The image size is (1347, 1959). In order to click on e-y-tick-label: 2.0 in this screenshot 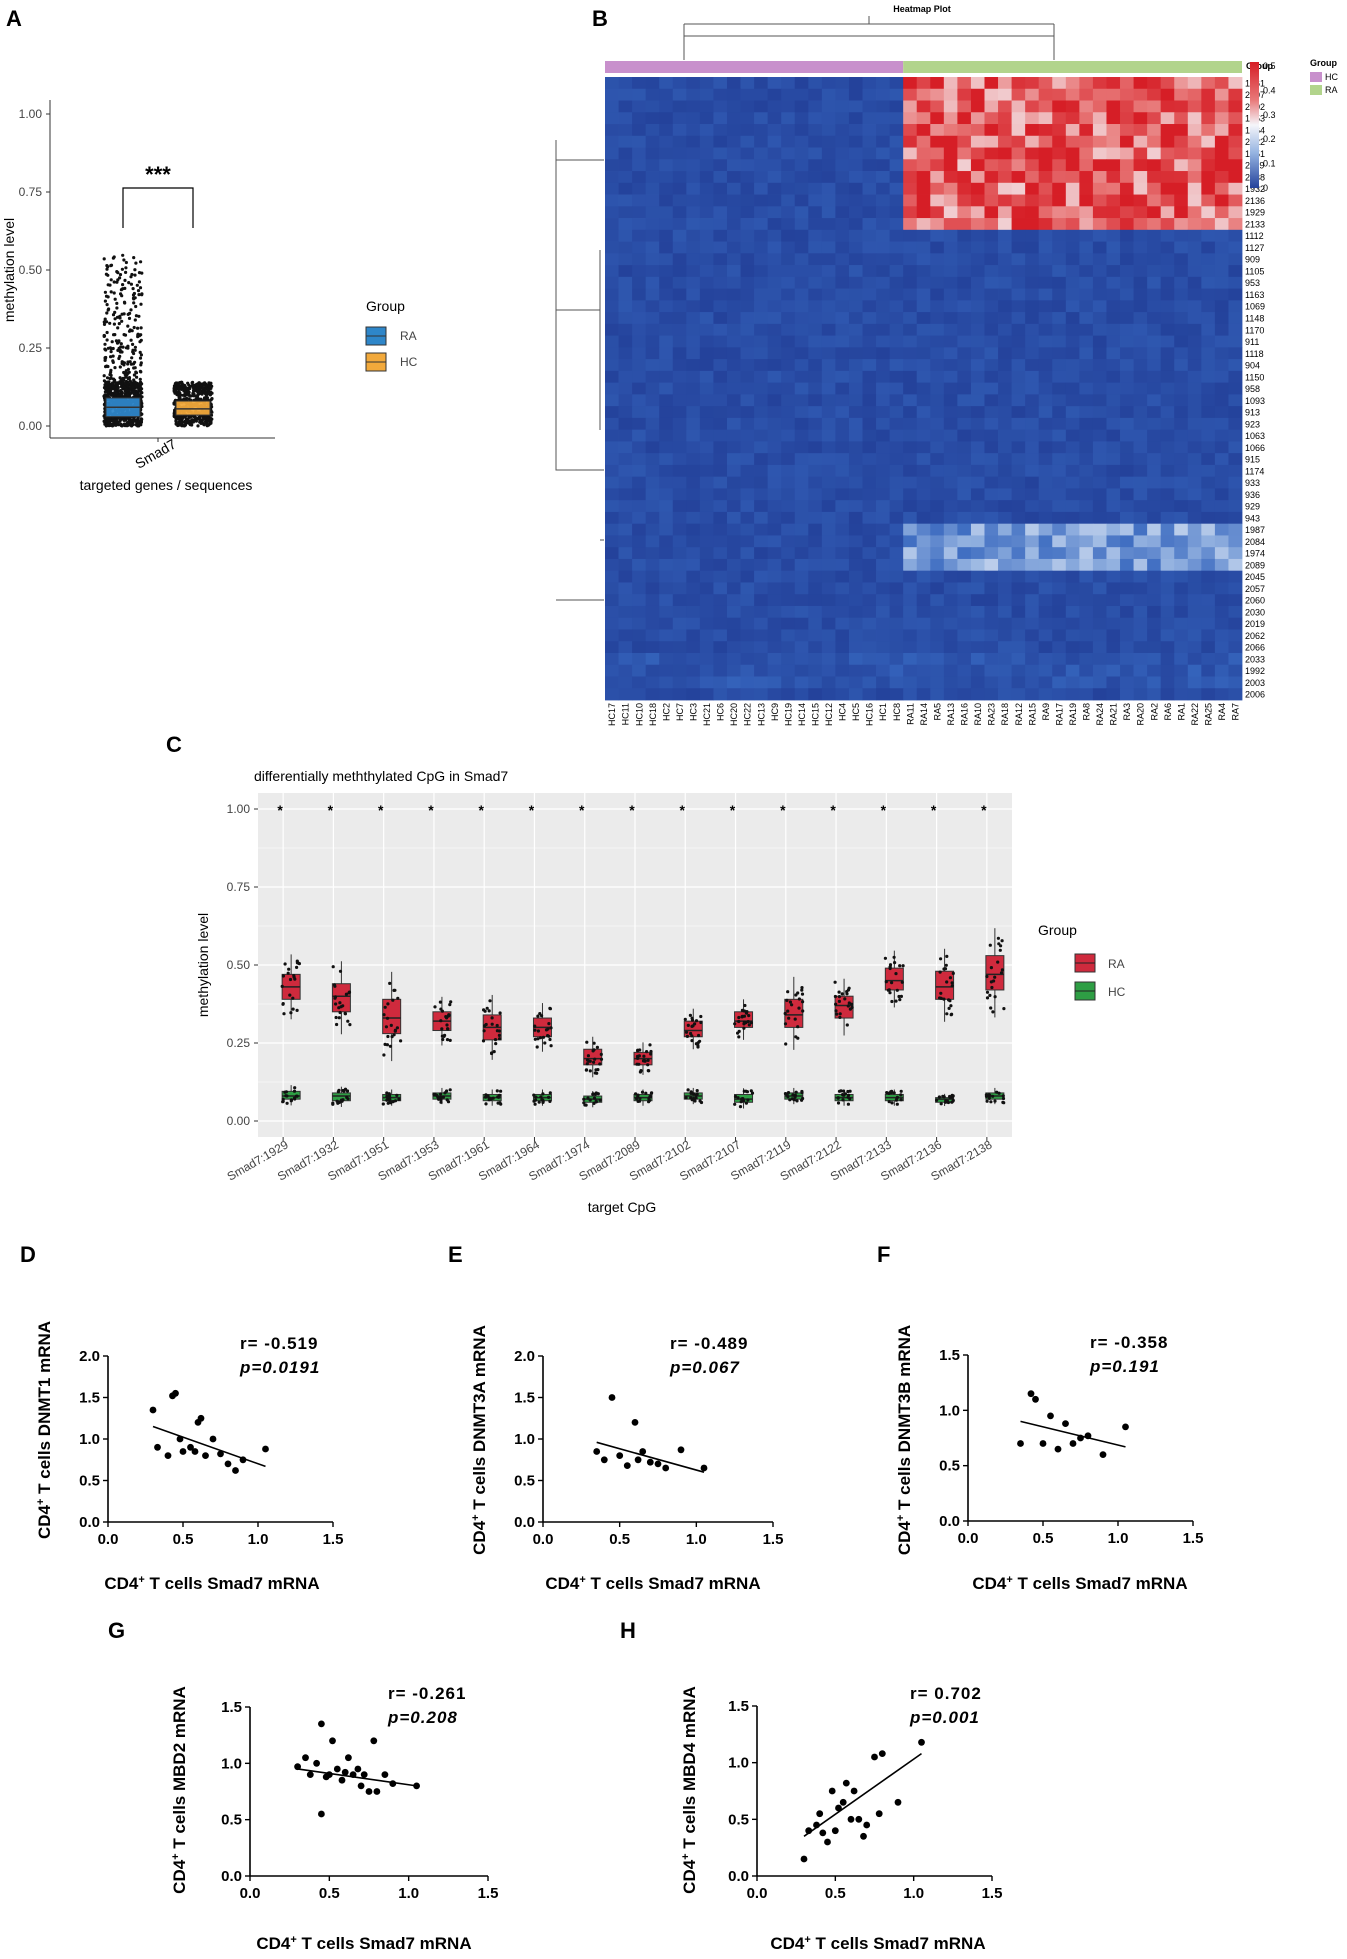, I will do `click(524, 1356)`.